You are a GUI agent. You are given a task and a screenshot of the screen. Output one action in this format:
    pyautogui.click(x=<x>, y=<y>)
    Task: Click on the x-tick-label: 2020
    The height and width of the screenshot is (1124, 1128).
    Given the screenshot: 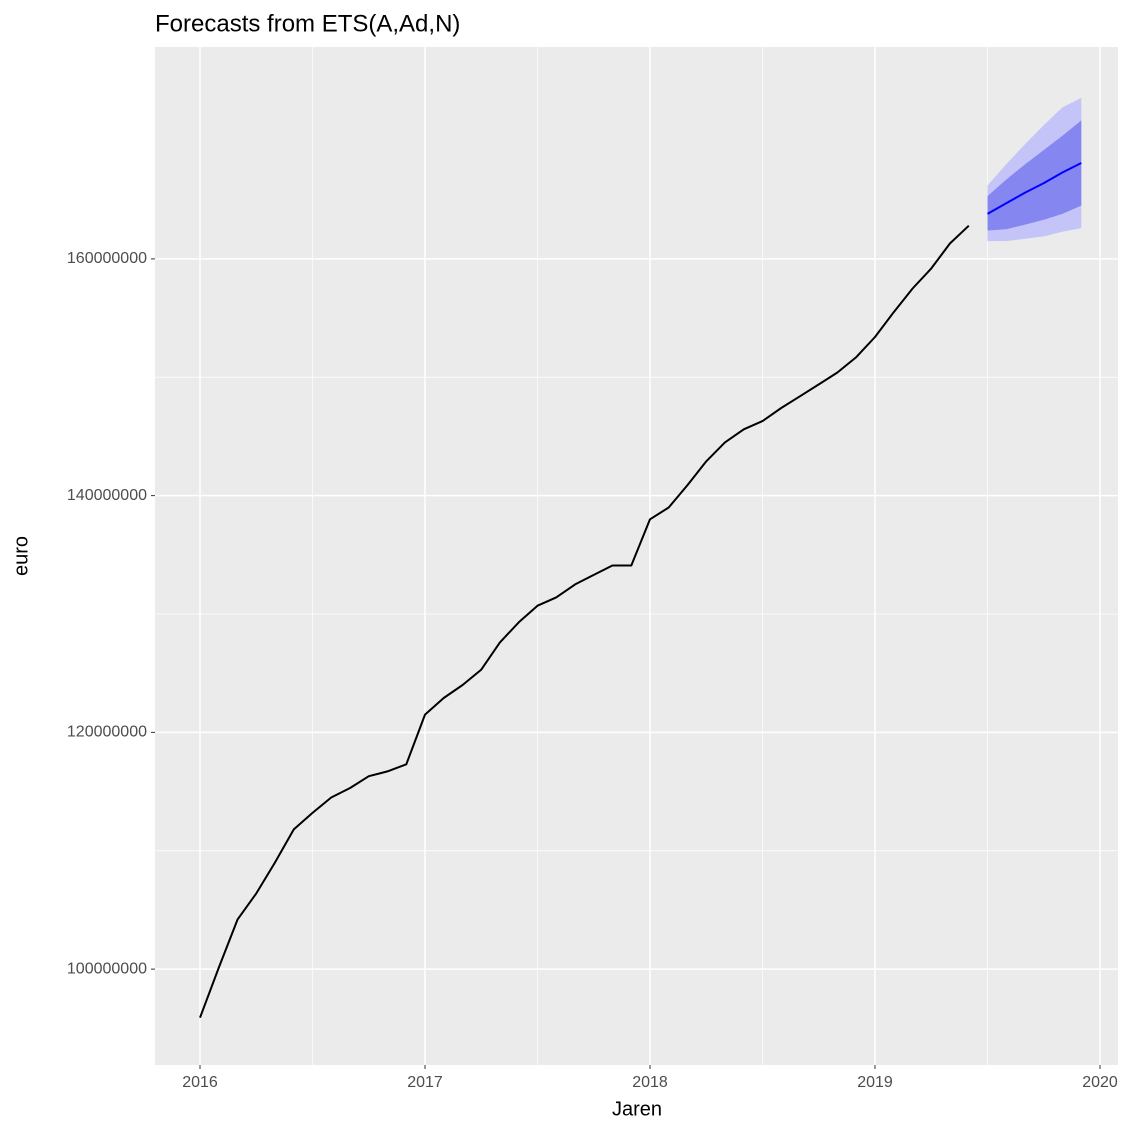 What is the action you would take?
    pyautogui.click(x=1100, y=1082)
    